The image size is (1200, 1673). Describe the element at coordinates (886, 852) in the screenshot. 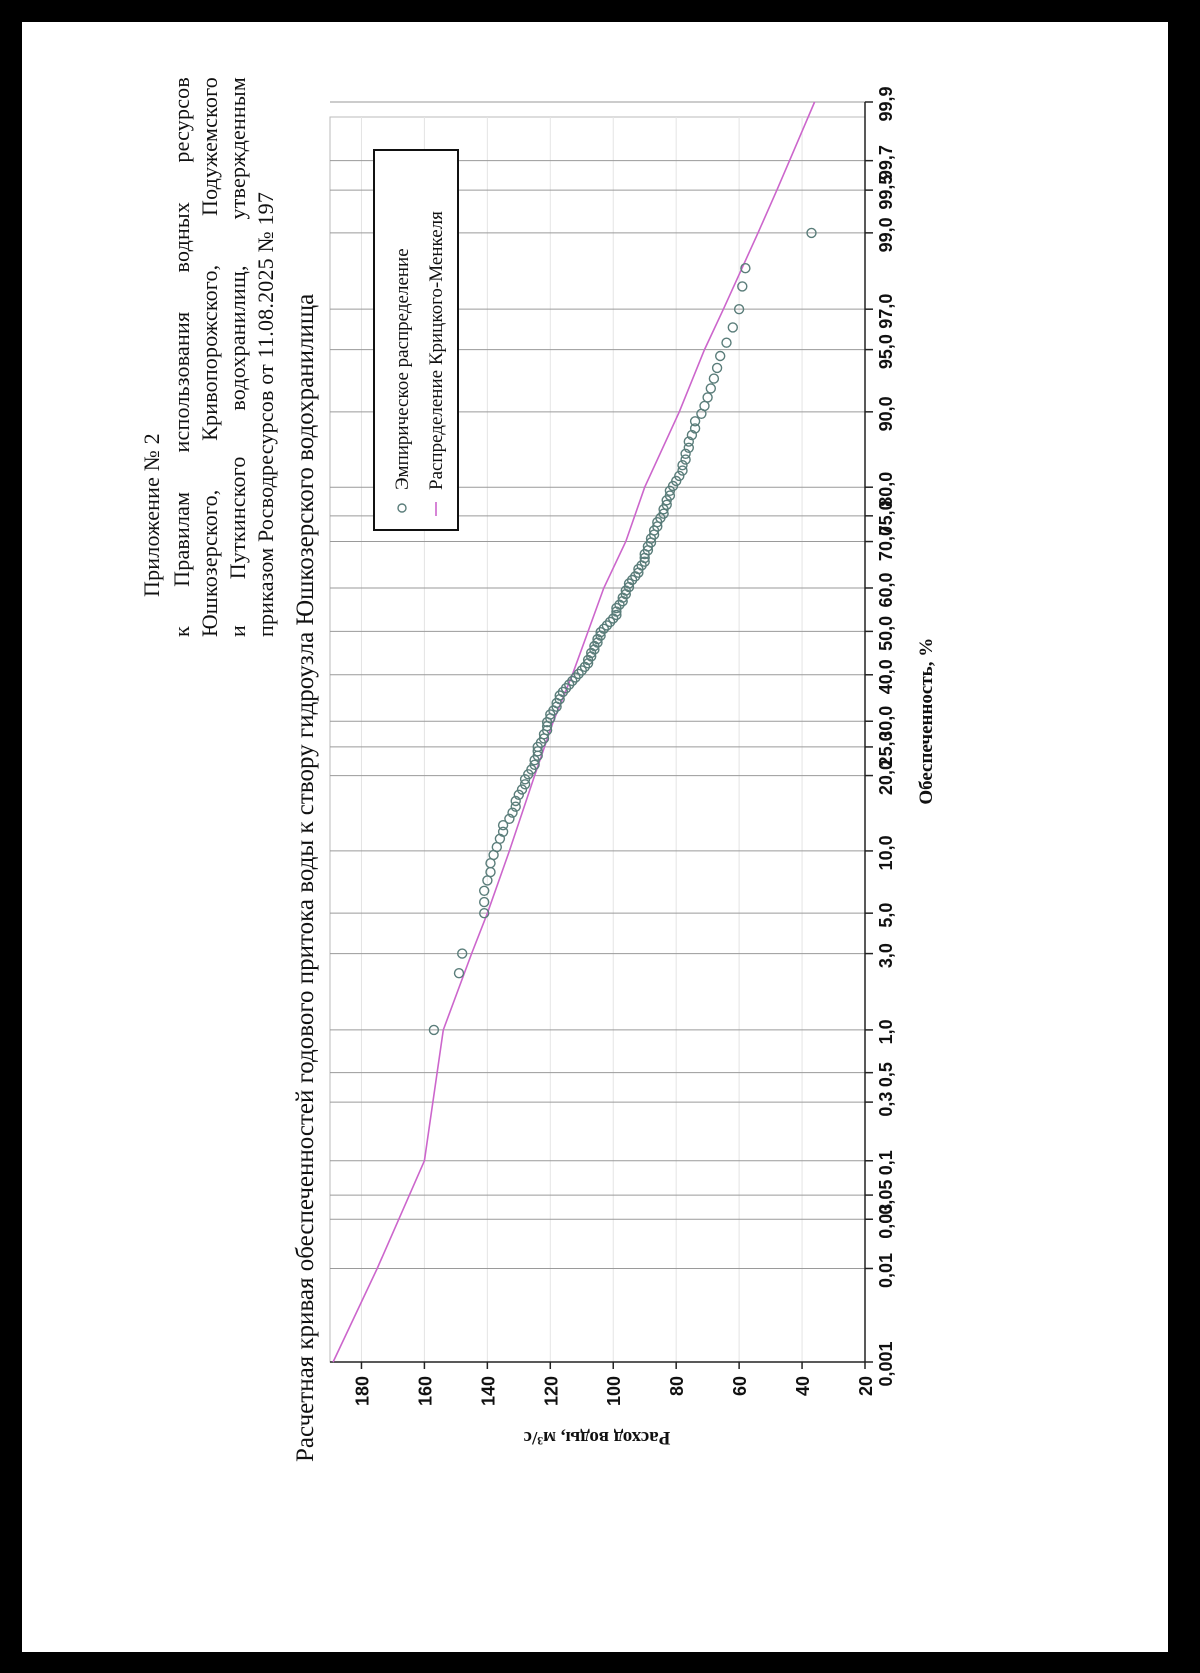

I see `probability-tick-label: 10,0` at that location.